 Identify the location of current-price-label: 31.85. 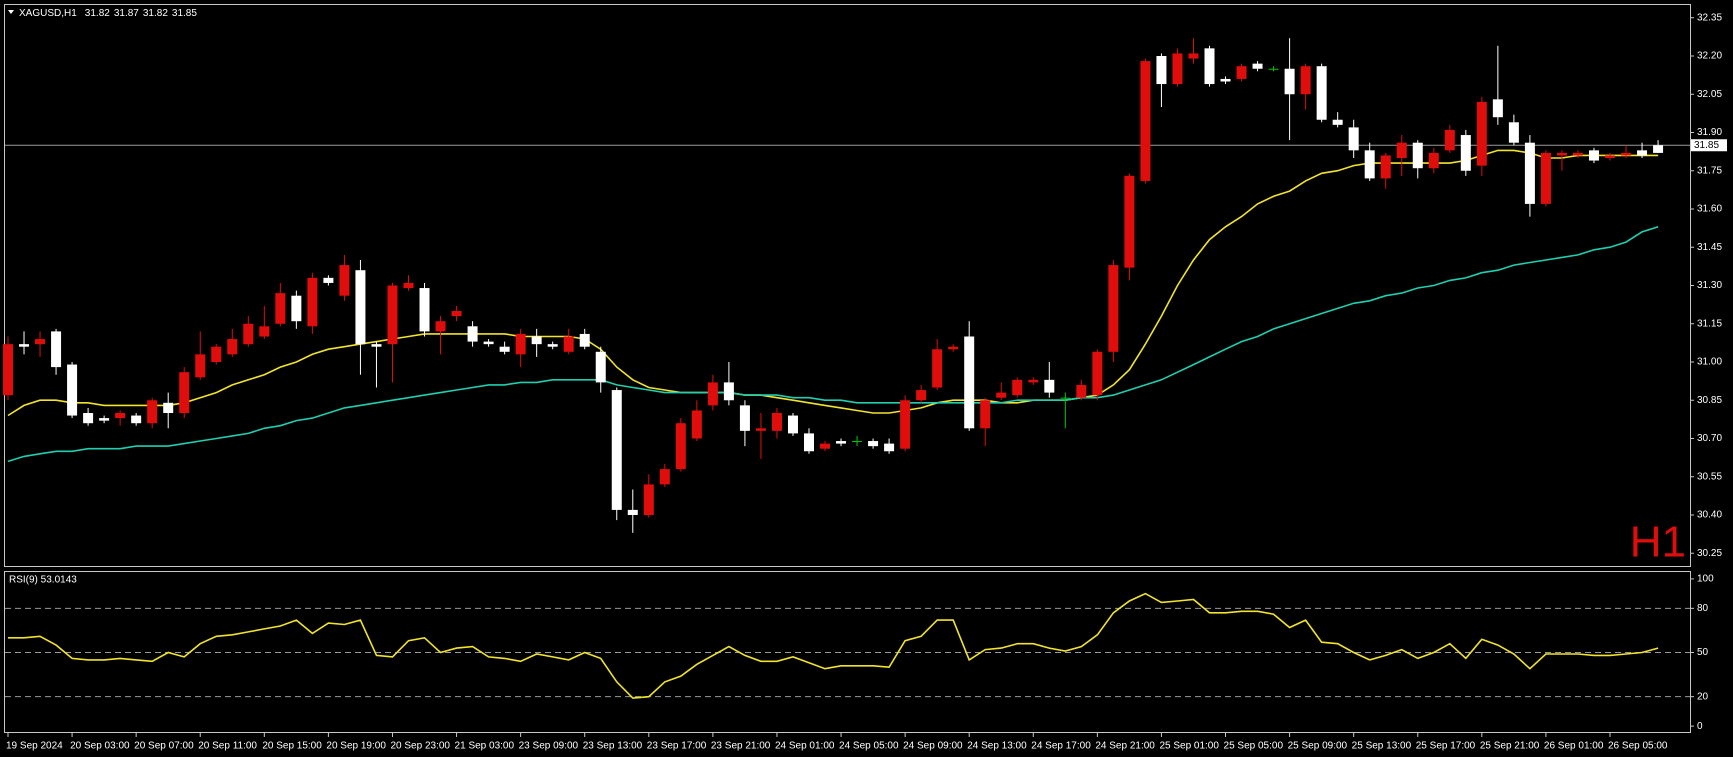
(1706, 145).